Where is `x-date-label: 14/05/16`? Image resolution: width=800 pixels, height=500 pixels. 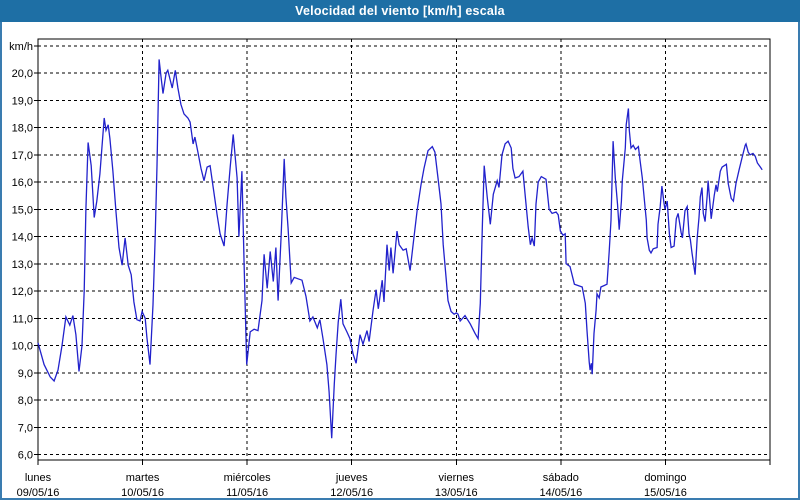
x-date-label: 14/05/16 is located at coordinates (560, 493).